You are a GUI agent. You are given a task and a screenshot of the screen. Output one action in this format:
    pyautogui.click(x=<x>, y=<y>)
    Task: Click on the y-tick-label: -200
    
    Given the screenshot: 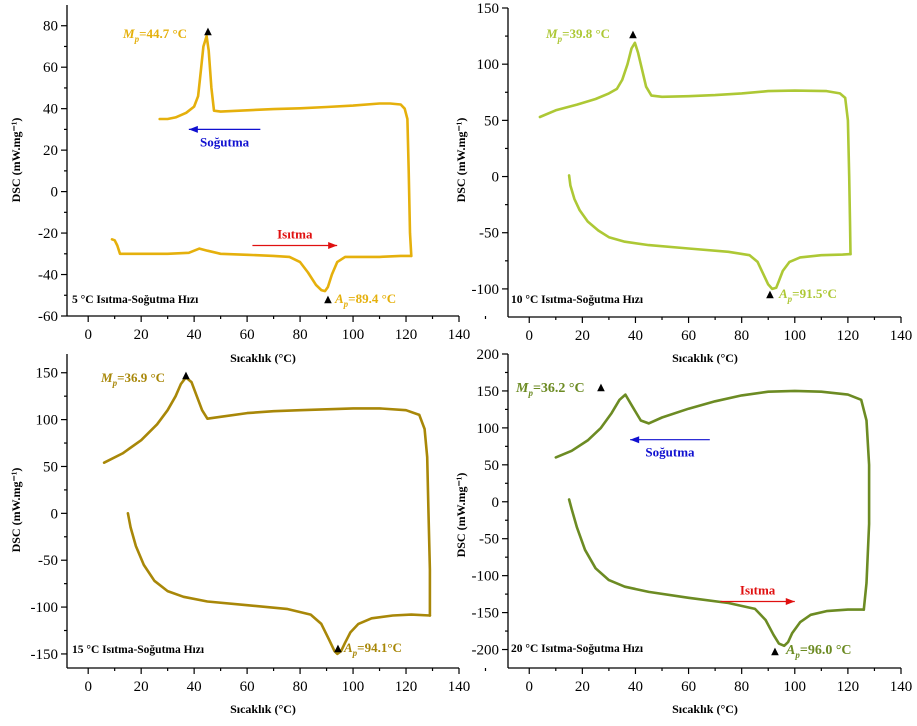 What is the action you would take?
    pyautogui.click(x=486, y=651)
    